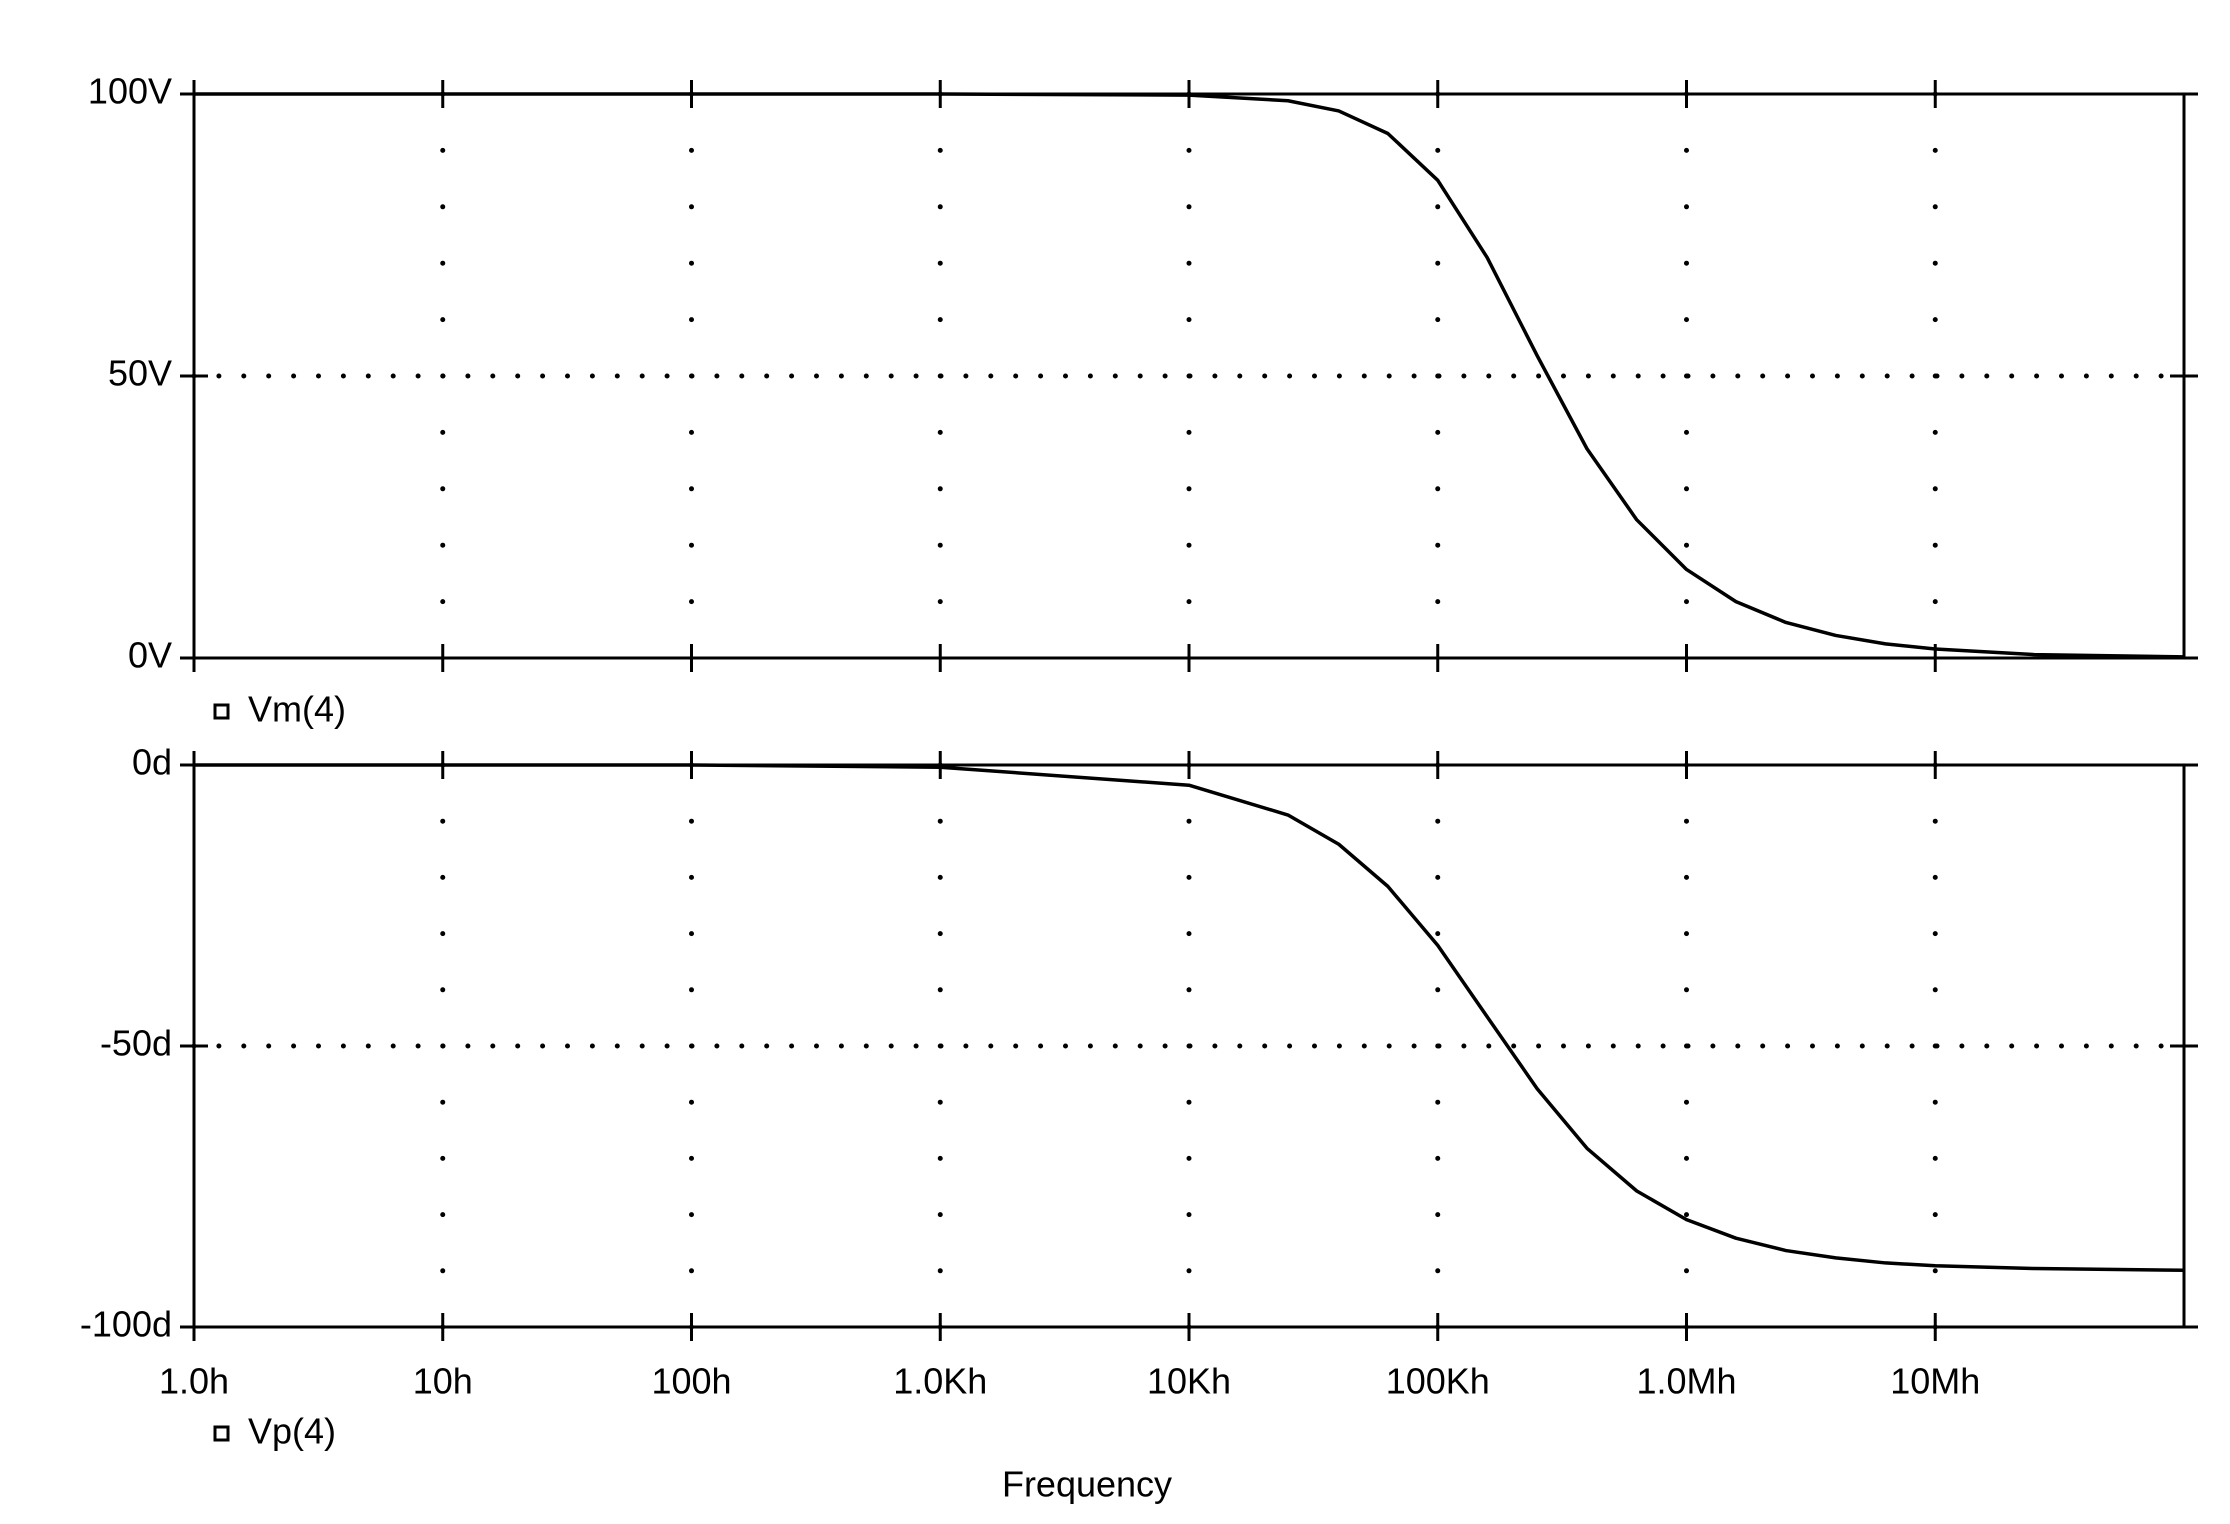 This screenshot has width=2230, height=1524. I want to click on y-tick-label: 50V, so click(140, 373).